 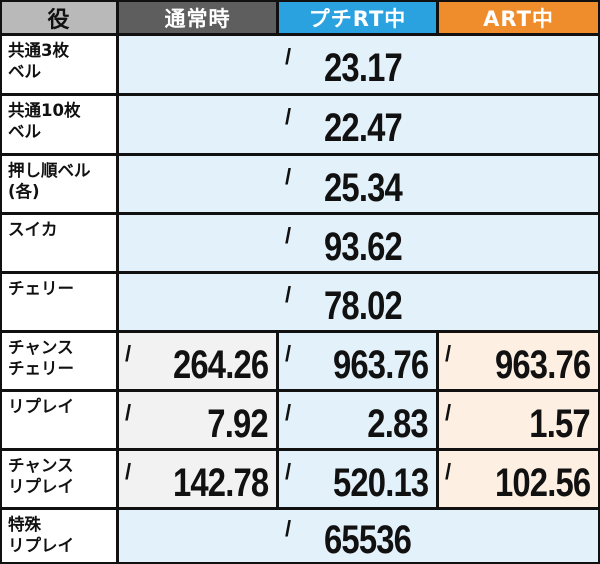 I want to click on row-label: リプレイ, so click(x=59, y=420).